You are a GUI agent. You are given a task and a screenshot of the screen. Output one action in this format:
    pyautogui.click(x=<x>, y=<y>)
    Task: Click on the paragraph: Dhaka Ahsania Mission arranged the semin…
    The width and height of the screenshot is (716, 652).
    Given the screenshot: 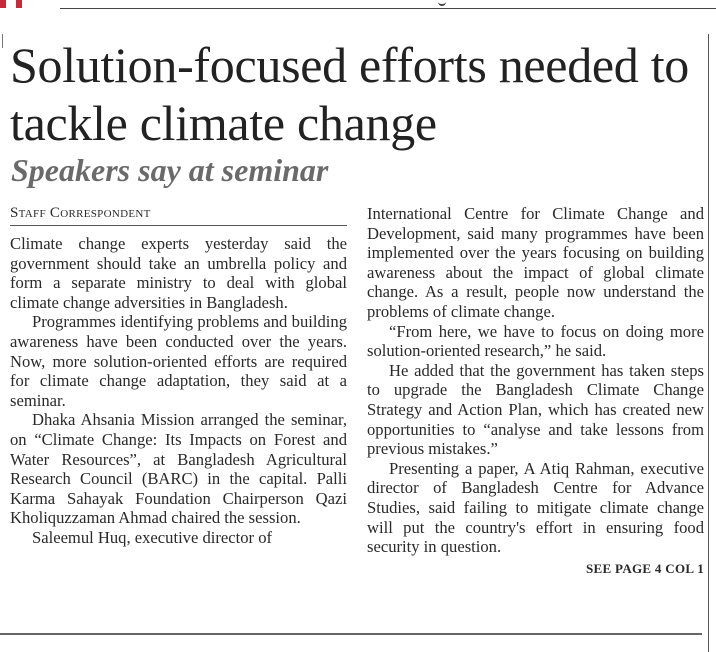 What is the action you would take?
    pyautogui.click(x=178, y=469)
    